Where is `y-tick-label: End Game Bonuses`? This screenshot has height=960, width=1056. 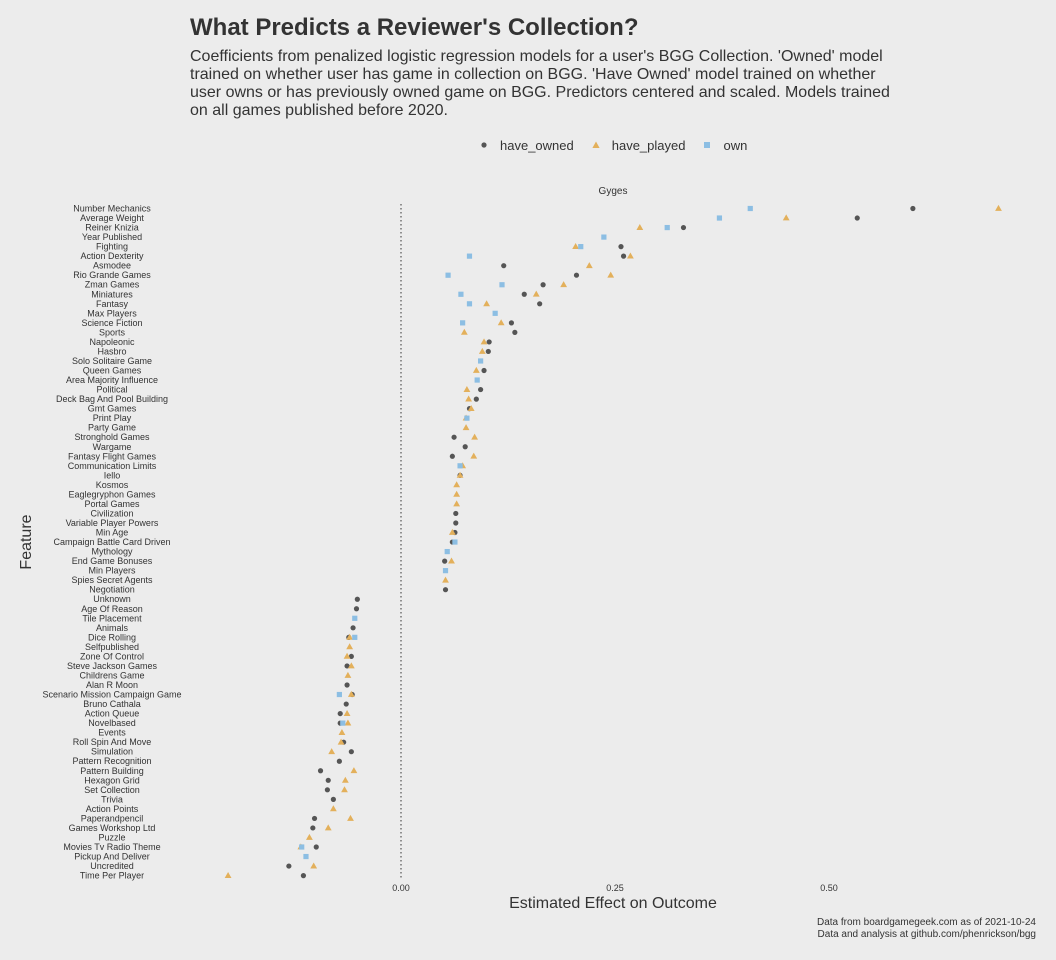 y-tick-label: End Game Bonuses is located at coordinates (112, 561).